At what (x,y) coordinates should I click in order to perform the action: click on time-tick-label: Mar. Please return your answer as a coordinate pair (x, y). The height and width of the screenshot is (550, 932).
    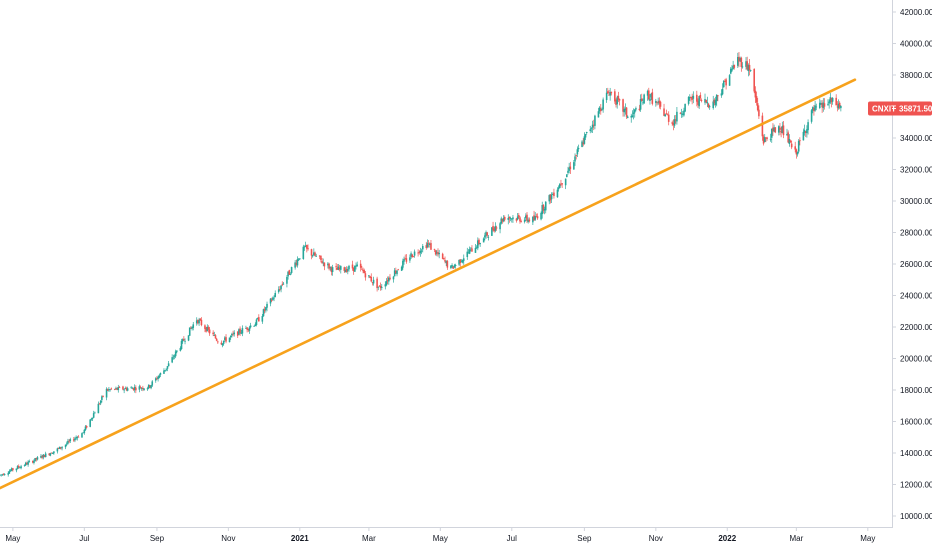
    Looking at the image, I should click on (369, 538).